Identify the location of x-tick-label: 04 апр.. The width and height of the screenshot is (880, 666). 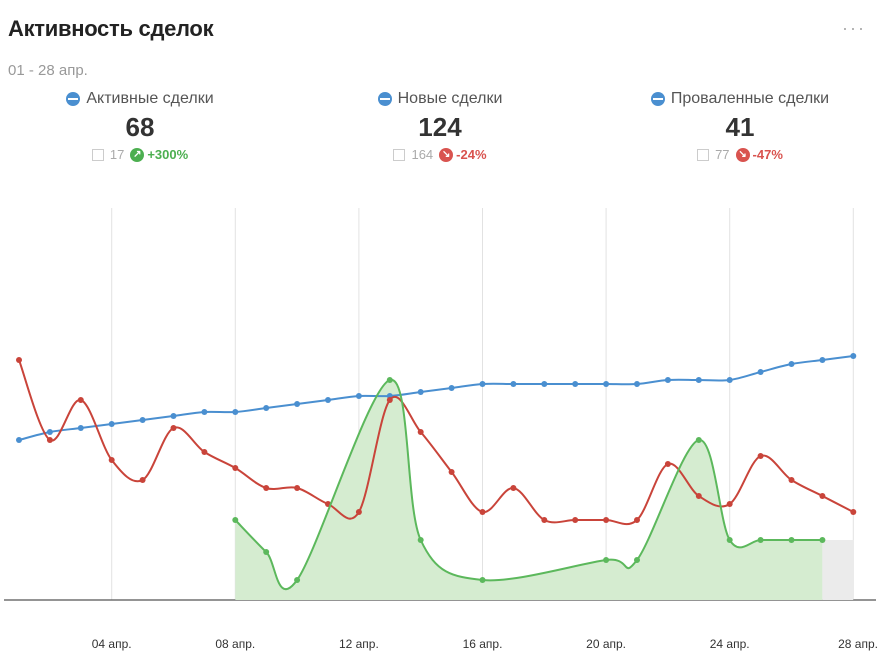
(112, 644).